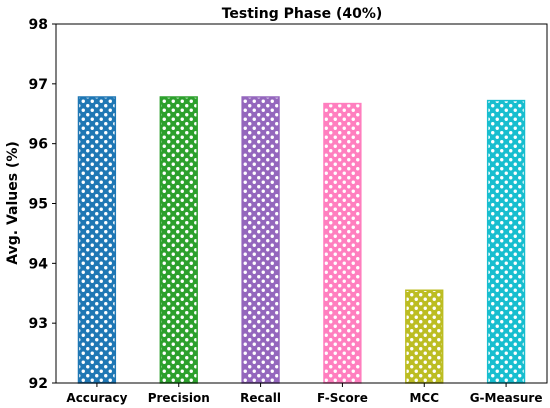 The image size is (550, 408). Describe the element at coordinates (39, 264) in the screenshot. I see `y-tick-label: 94` at that location.